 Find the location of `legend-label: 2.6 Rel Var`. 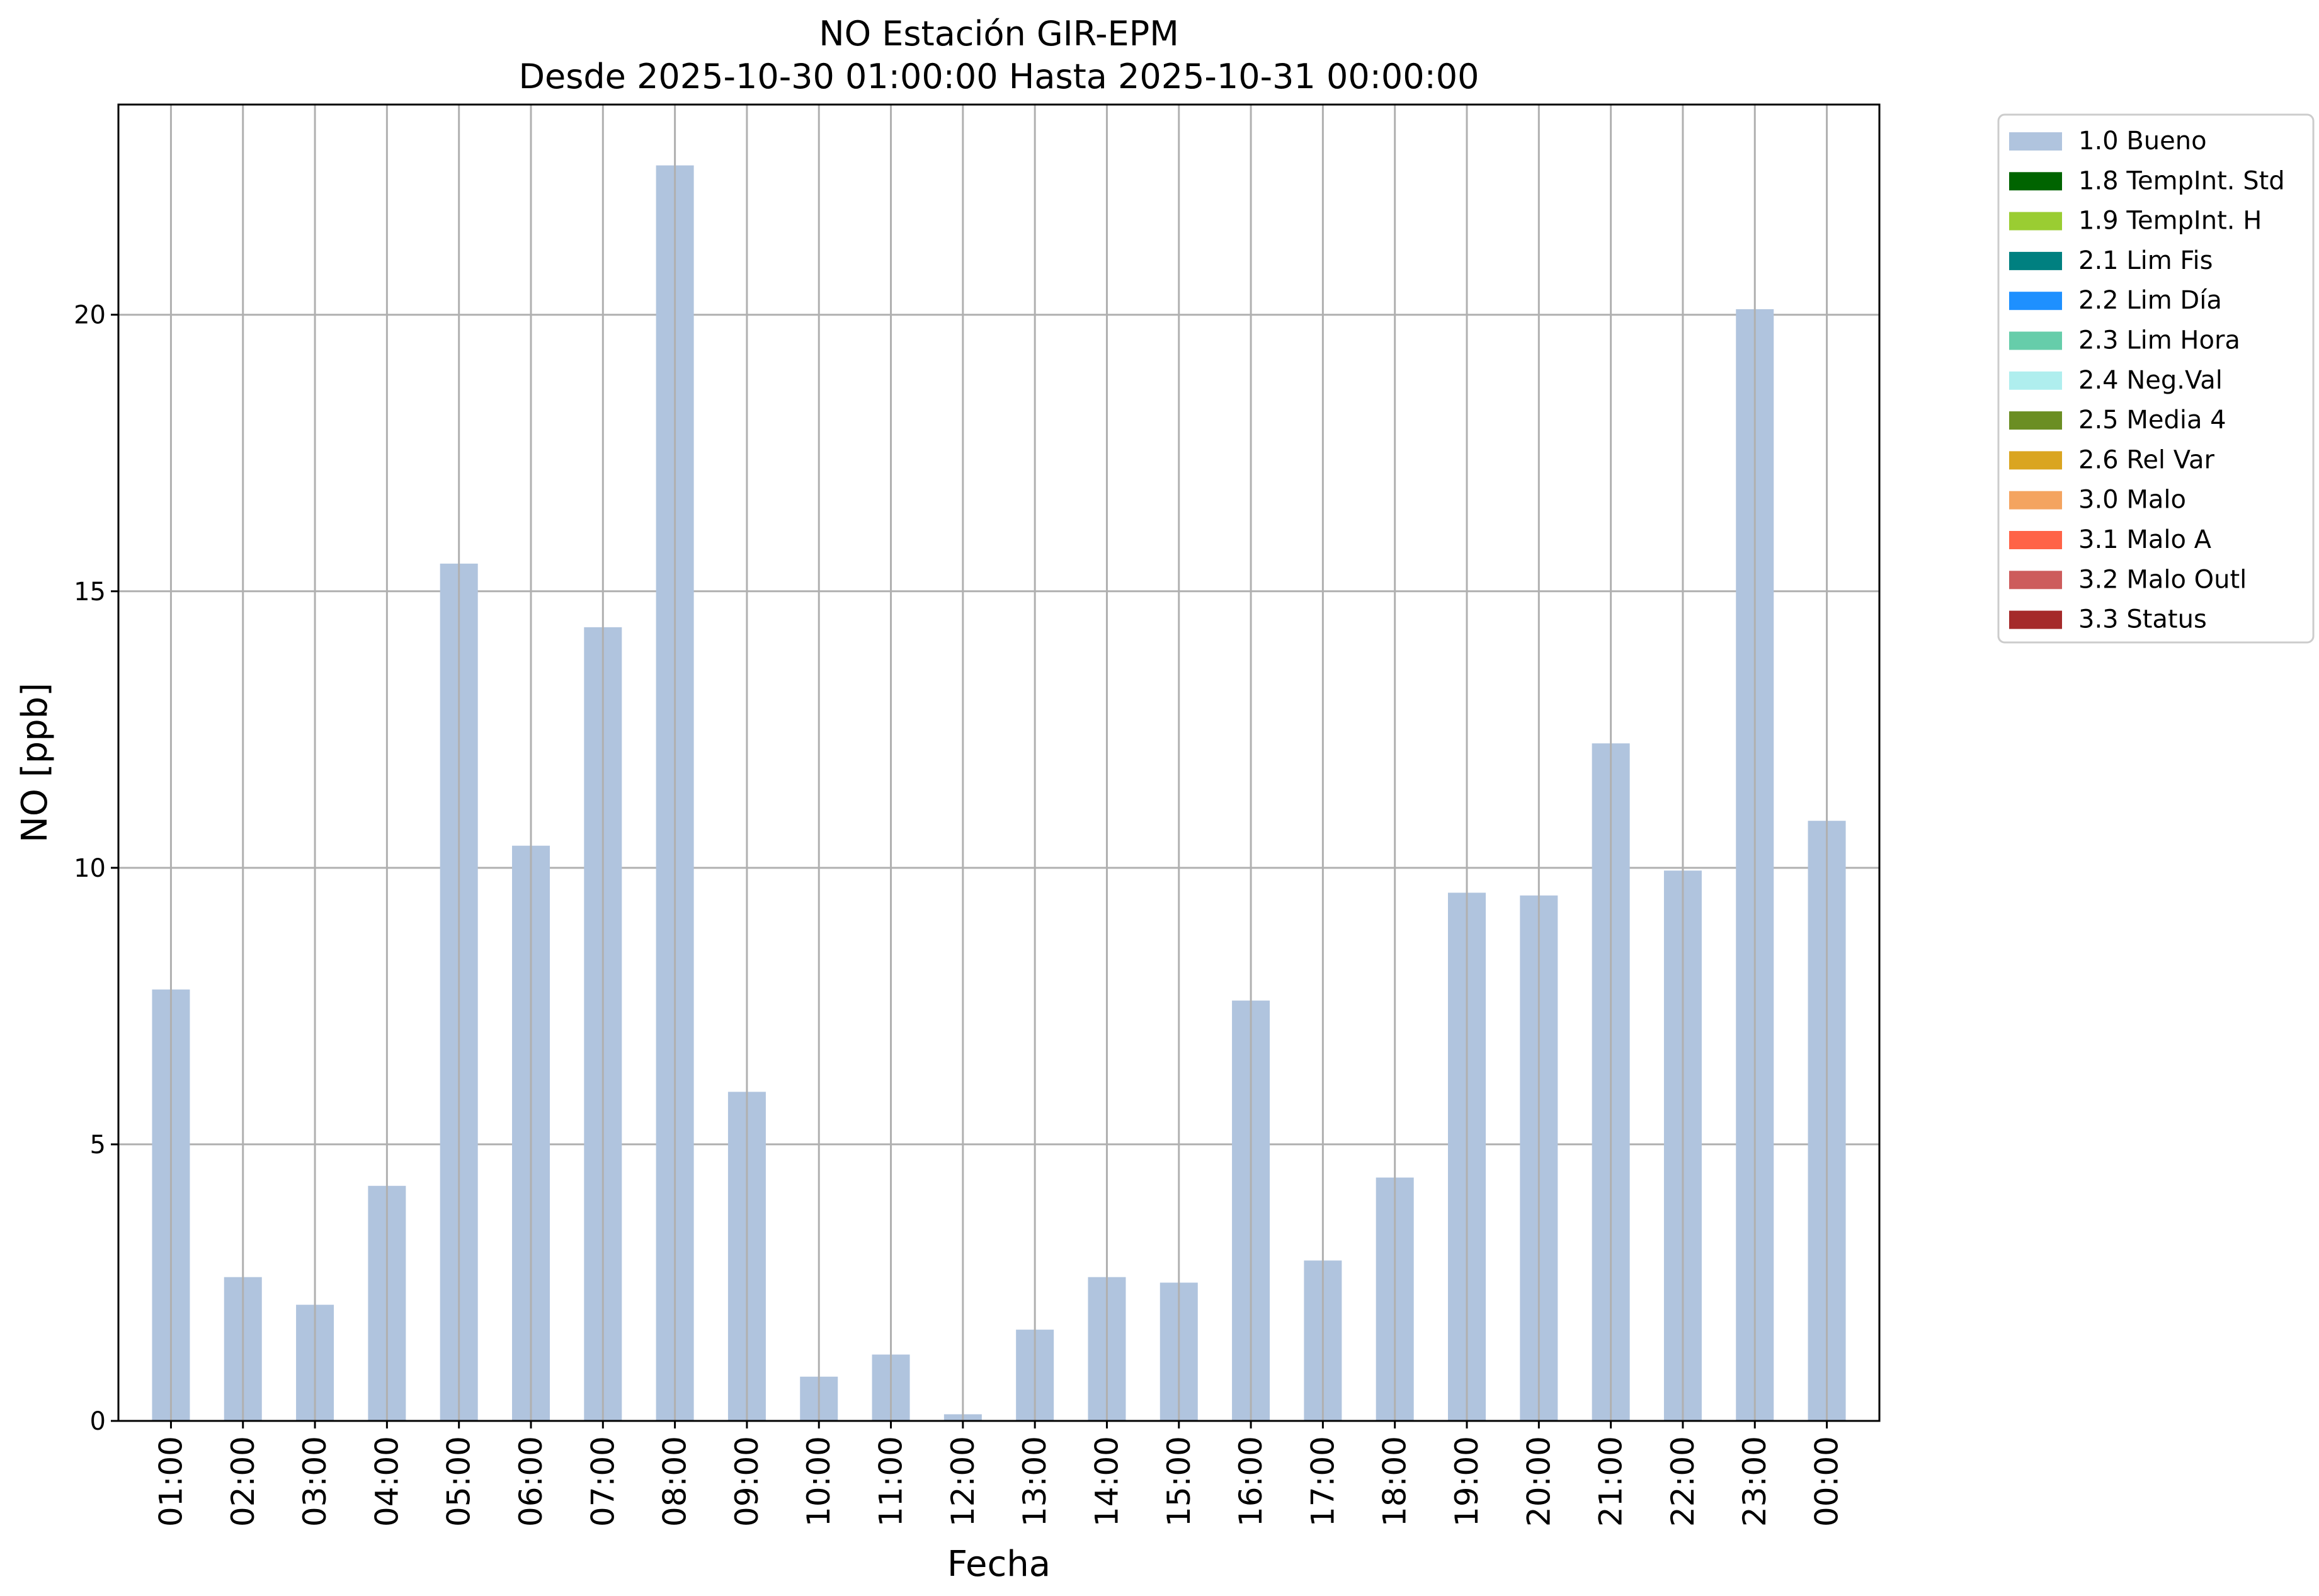

legend-label: 2.6 Rel Var is located at coordinates (2146, 459).